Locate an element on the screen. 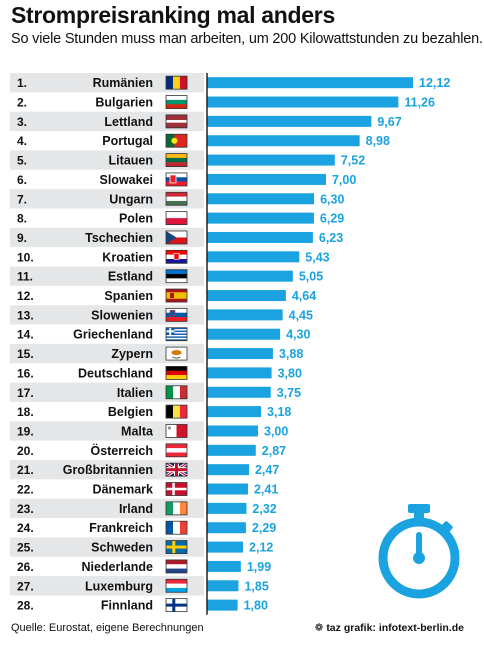 The height and width of the screenshot is (650, 484). rank-label: 3. is located at coordinates (22, 122).